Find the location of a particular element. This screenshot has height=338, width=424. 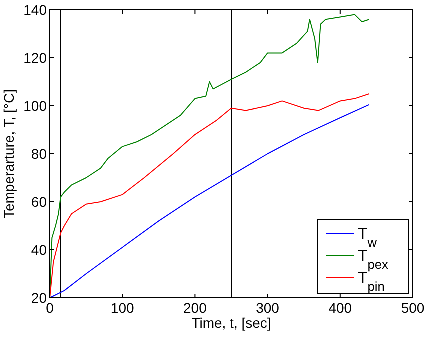

y-tick-label: 80 is located at coordinates (39, 154).